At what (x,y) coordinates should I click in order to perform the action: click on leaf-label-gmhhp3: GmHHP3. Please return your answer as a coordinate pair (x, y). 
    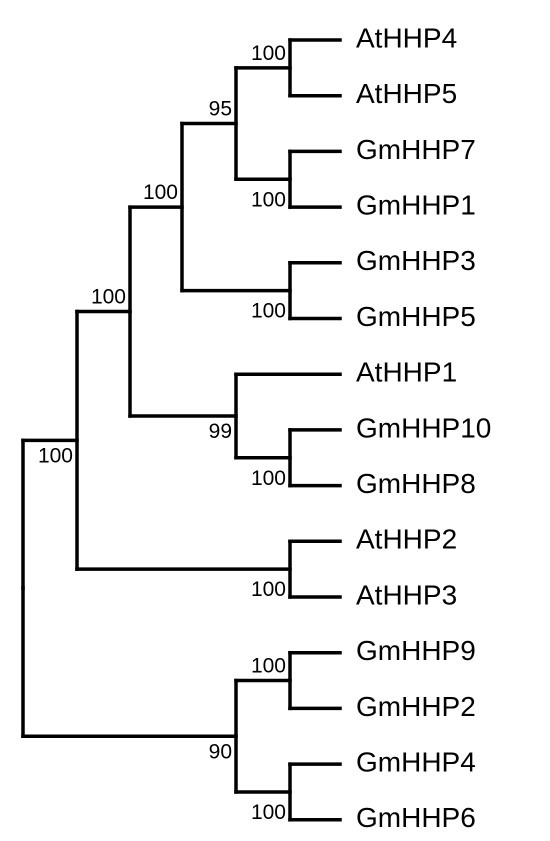
    Looking at the image, I should click on (416, 260).